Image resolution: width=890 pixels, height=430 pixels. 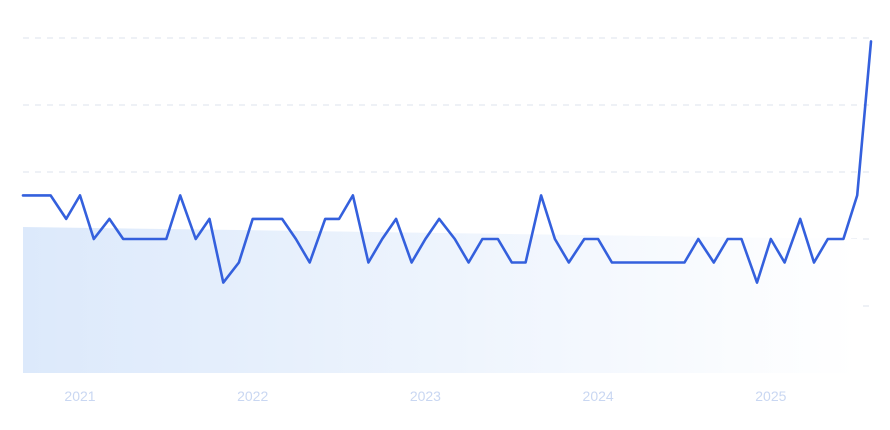 I want to click on x-tick-label: 2023, so click(x=425, y=396).